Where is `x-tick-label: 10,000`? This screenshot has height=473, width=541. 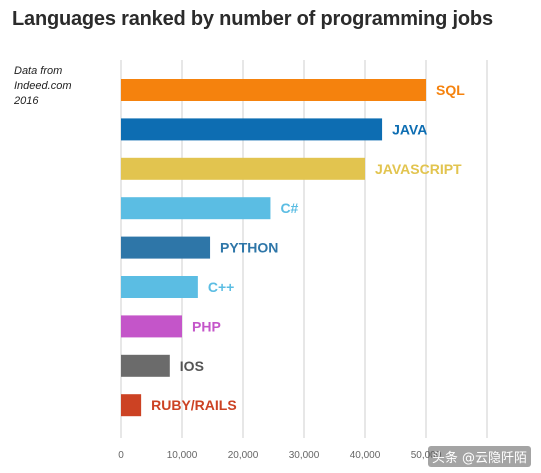 x-tick-label: 10,000 is located at coordinates (182, 455).